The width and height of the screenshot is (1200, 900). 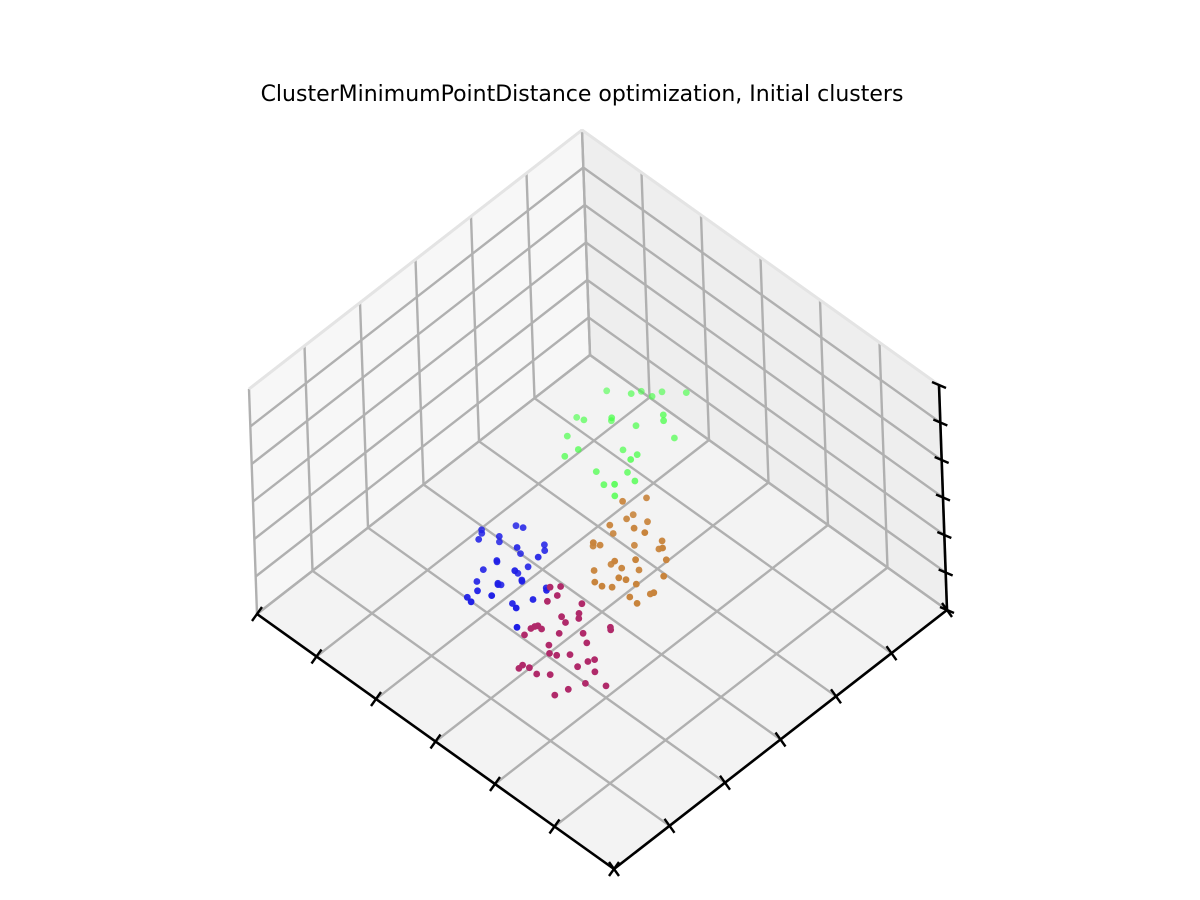 What do you see at coordinates (253, 501) in the screenshot?
I see `left-wall-grid-line` at bounding box center [253, 501].